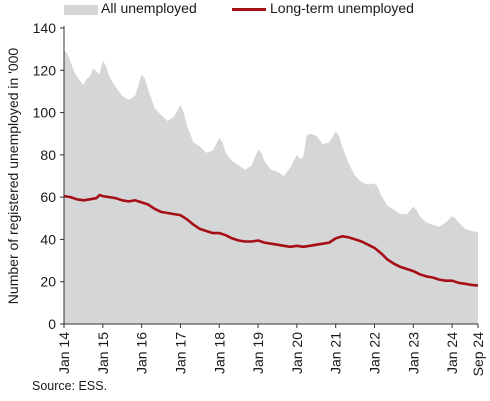  What do you see at coordinates (297, 353) in the screenshot?
I see `x-tick-label: Jan 20` at bounding box center [297, 353].